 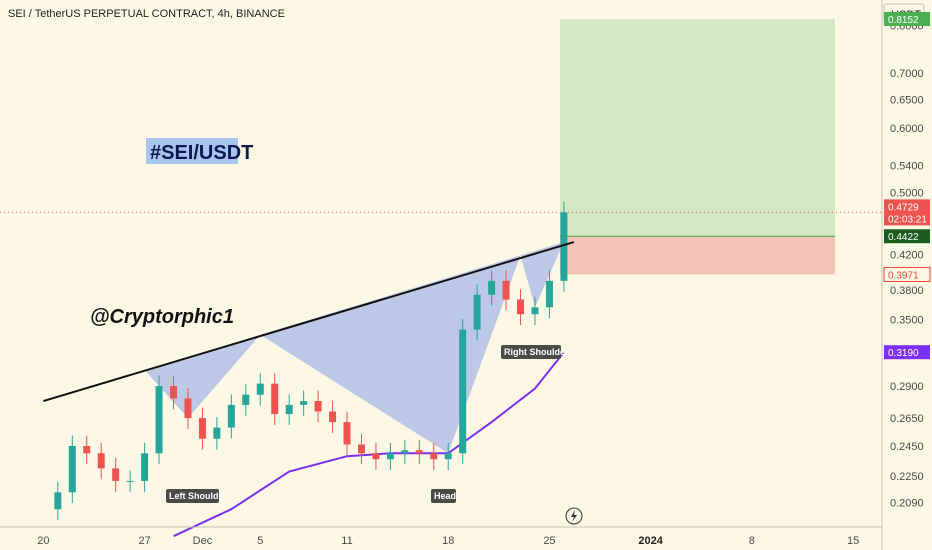 I want to click on ticker-label-bg, so click(x=192, y=151).